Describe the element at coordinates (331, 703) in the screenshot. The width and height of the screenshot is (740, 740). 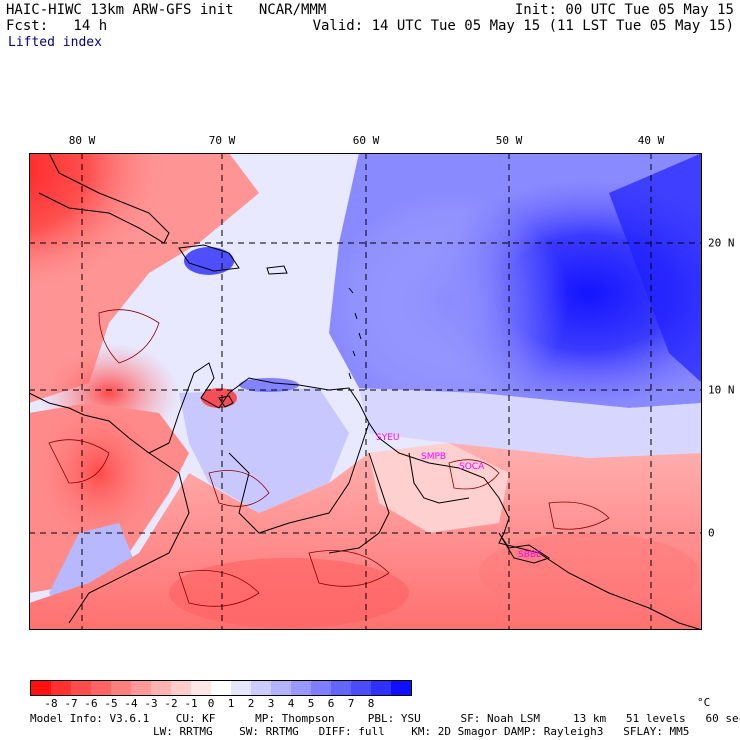
I see `colorbar-tick-label: 6` at that location.